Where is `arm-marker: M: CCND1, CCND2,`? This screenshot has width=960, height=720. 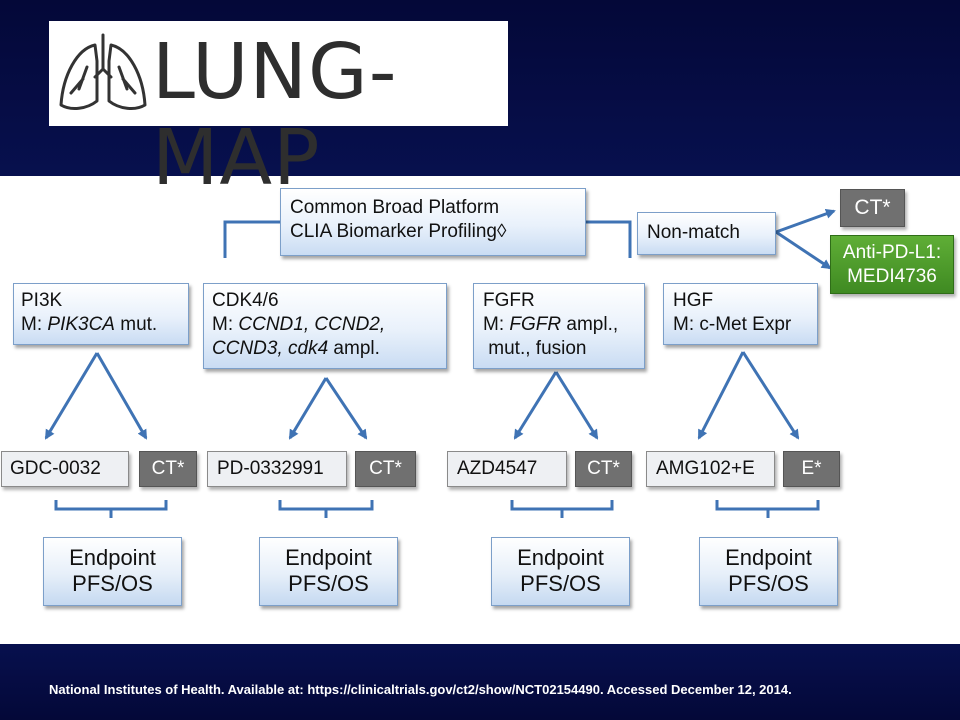 arm-marker: M: CCND1, CCND2, is located at coordinates (299, 324).